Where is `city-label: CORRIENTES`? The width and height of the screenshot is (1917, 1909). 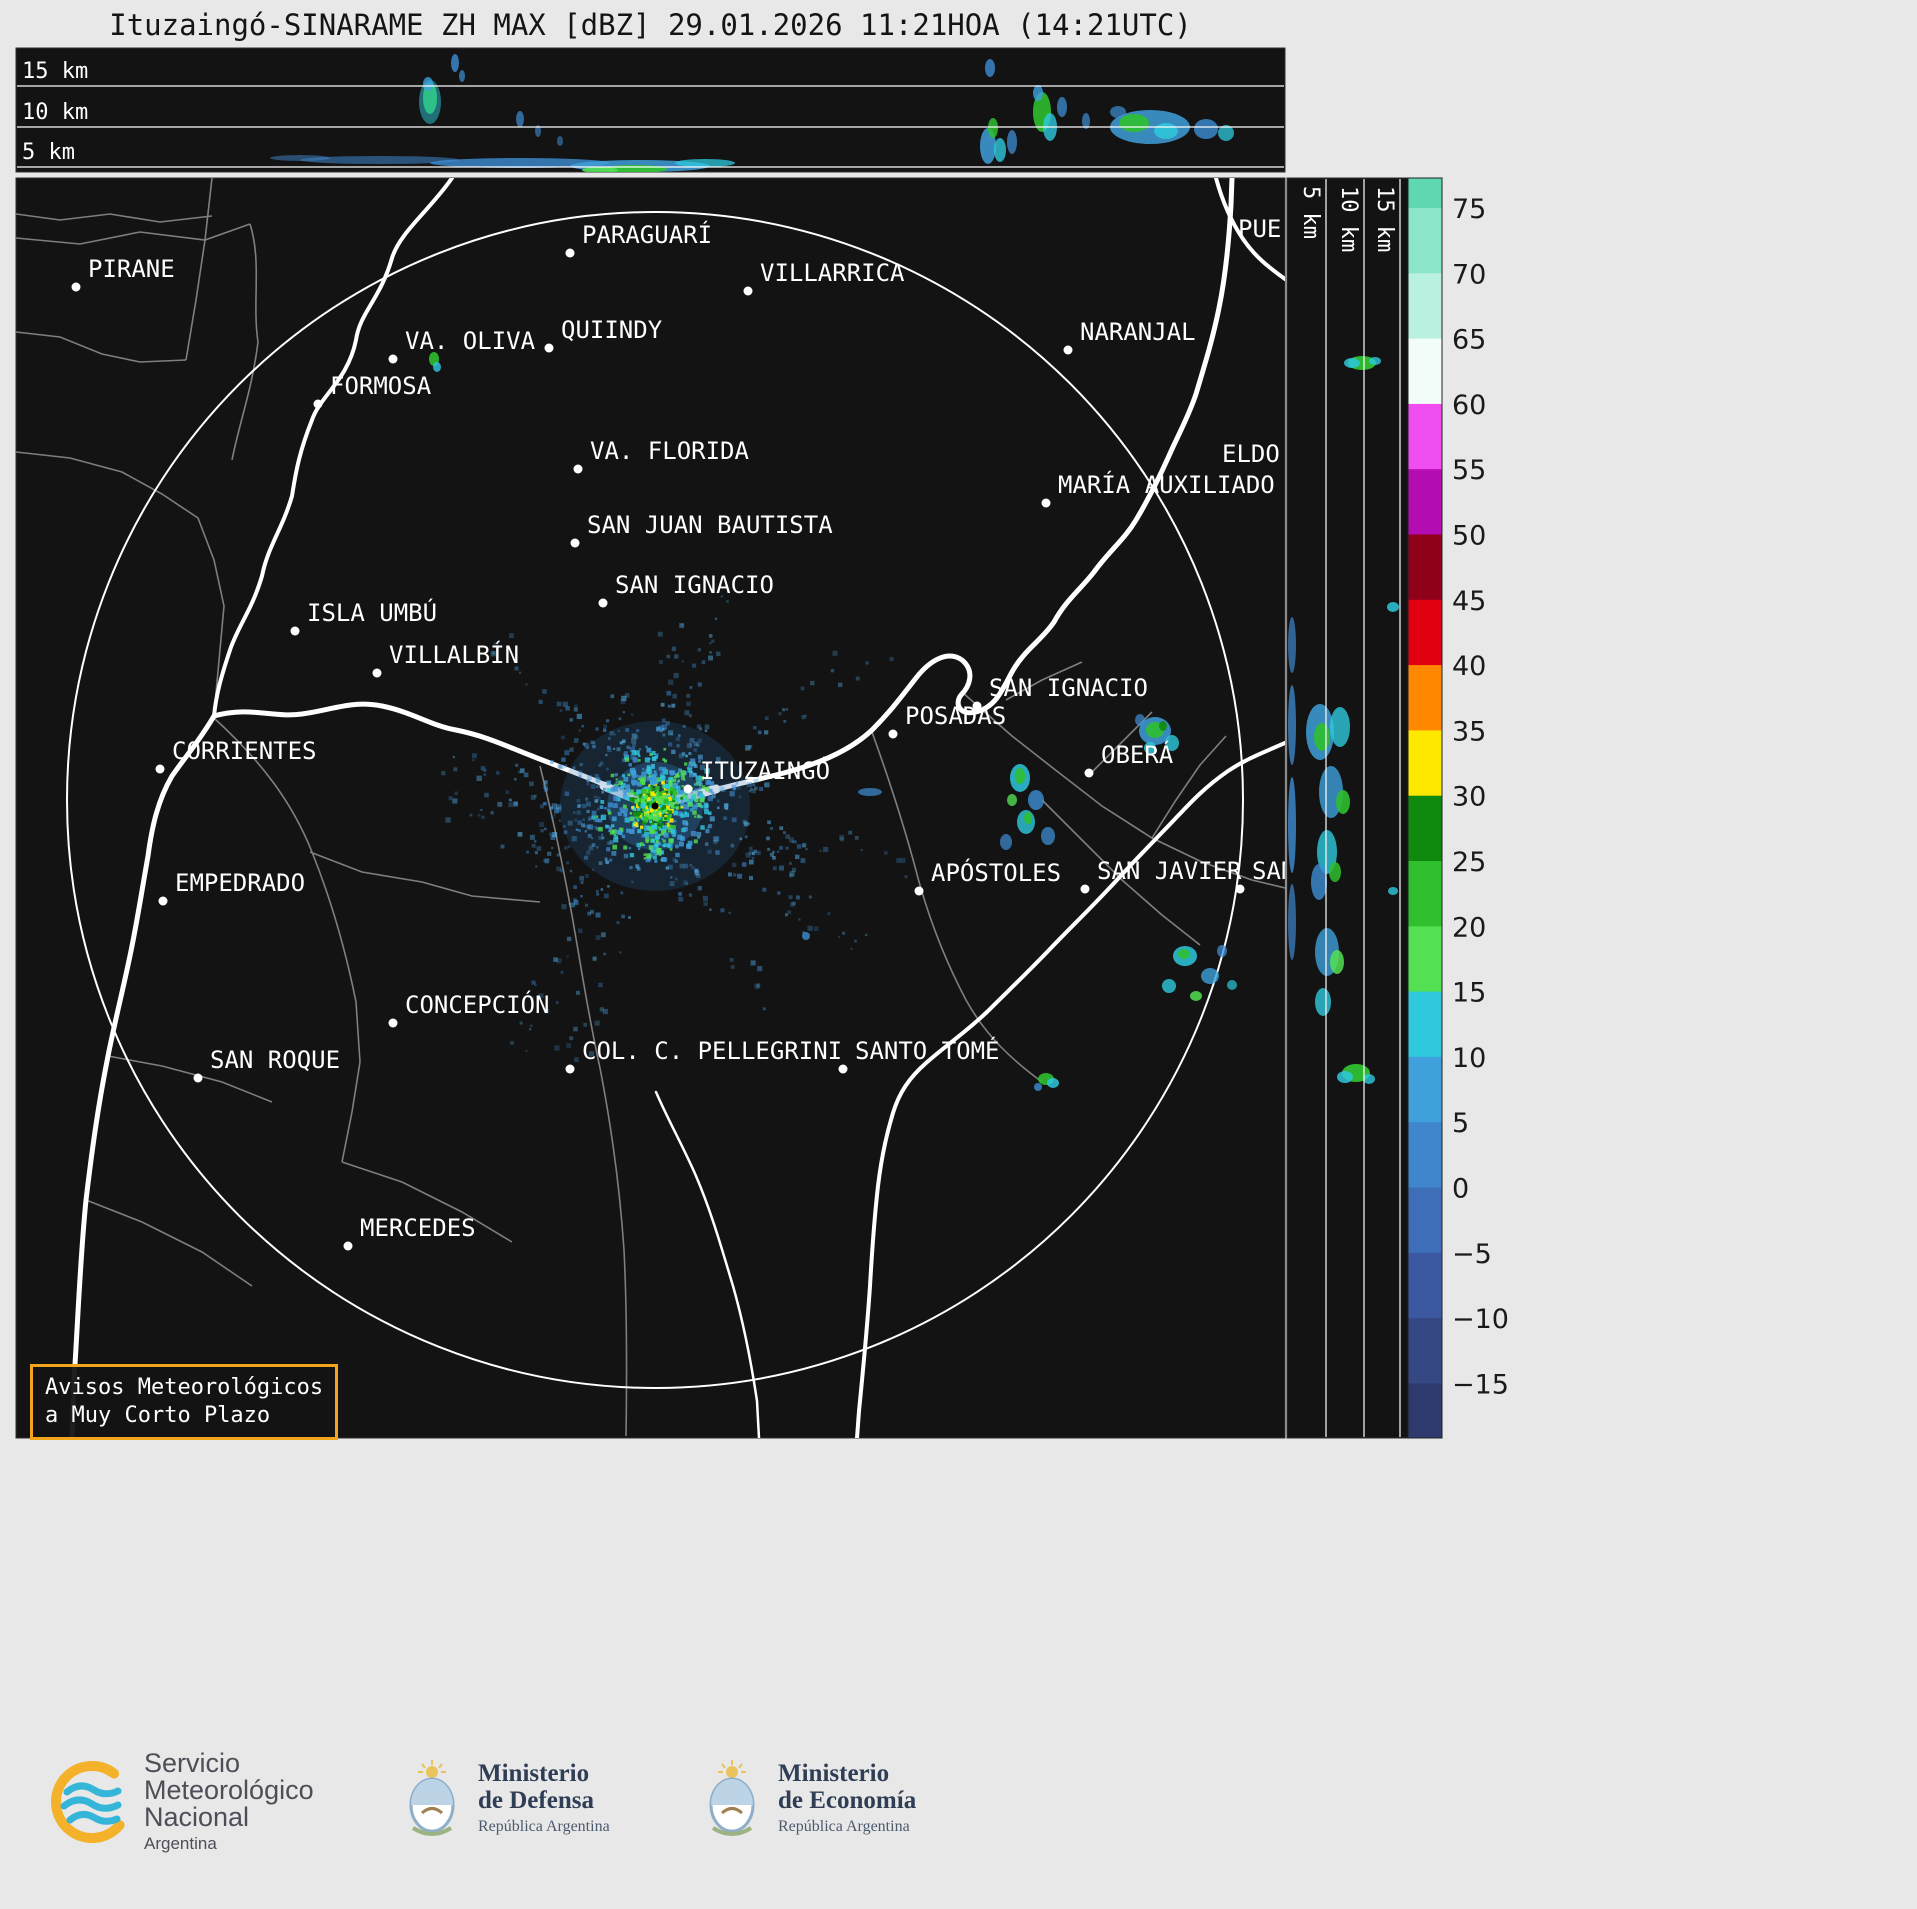 city-label: CORRIENTES is located at coordinates (244, 751).